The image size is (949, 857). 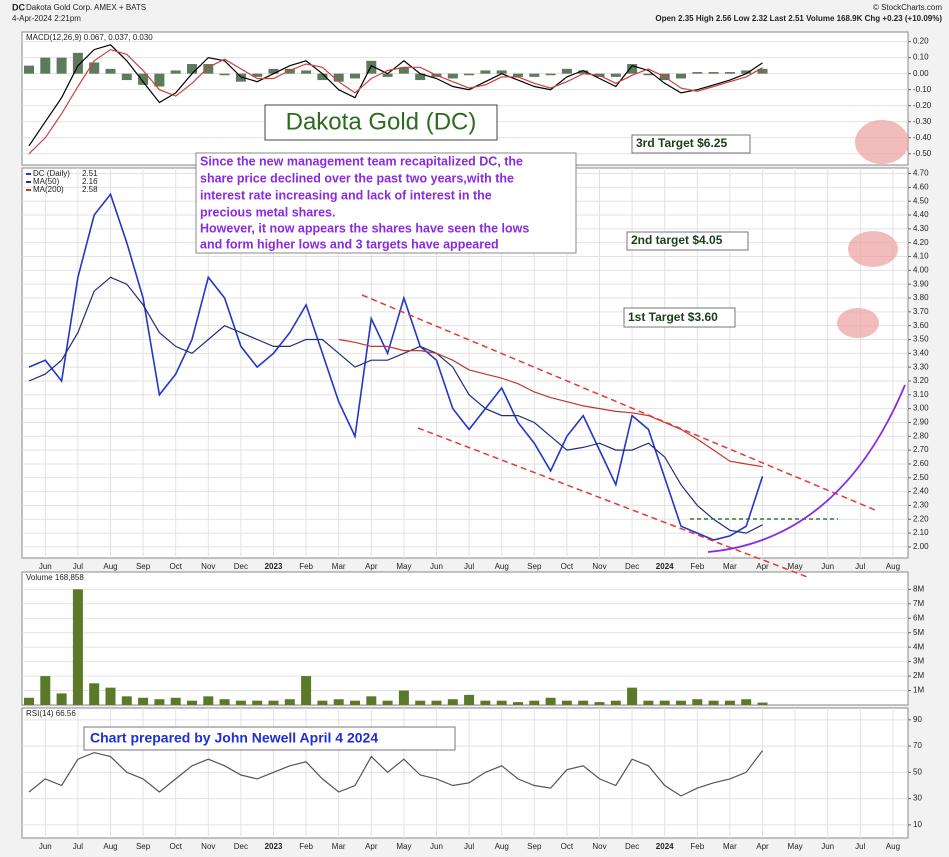 What do you see at coordinates (921, 422) in the screenshot?
I see `y-tick-label: 2.90` at bounding box center [921, 422].